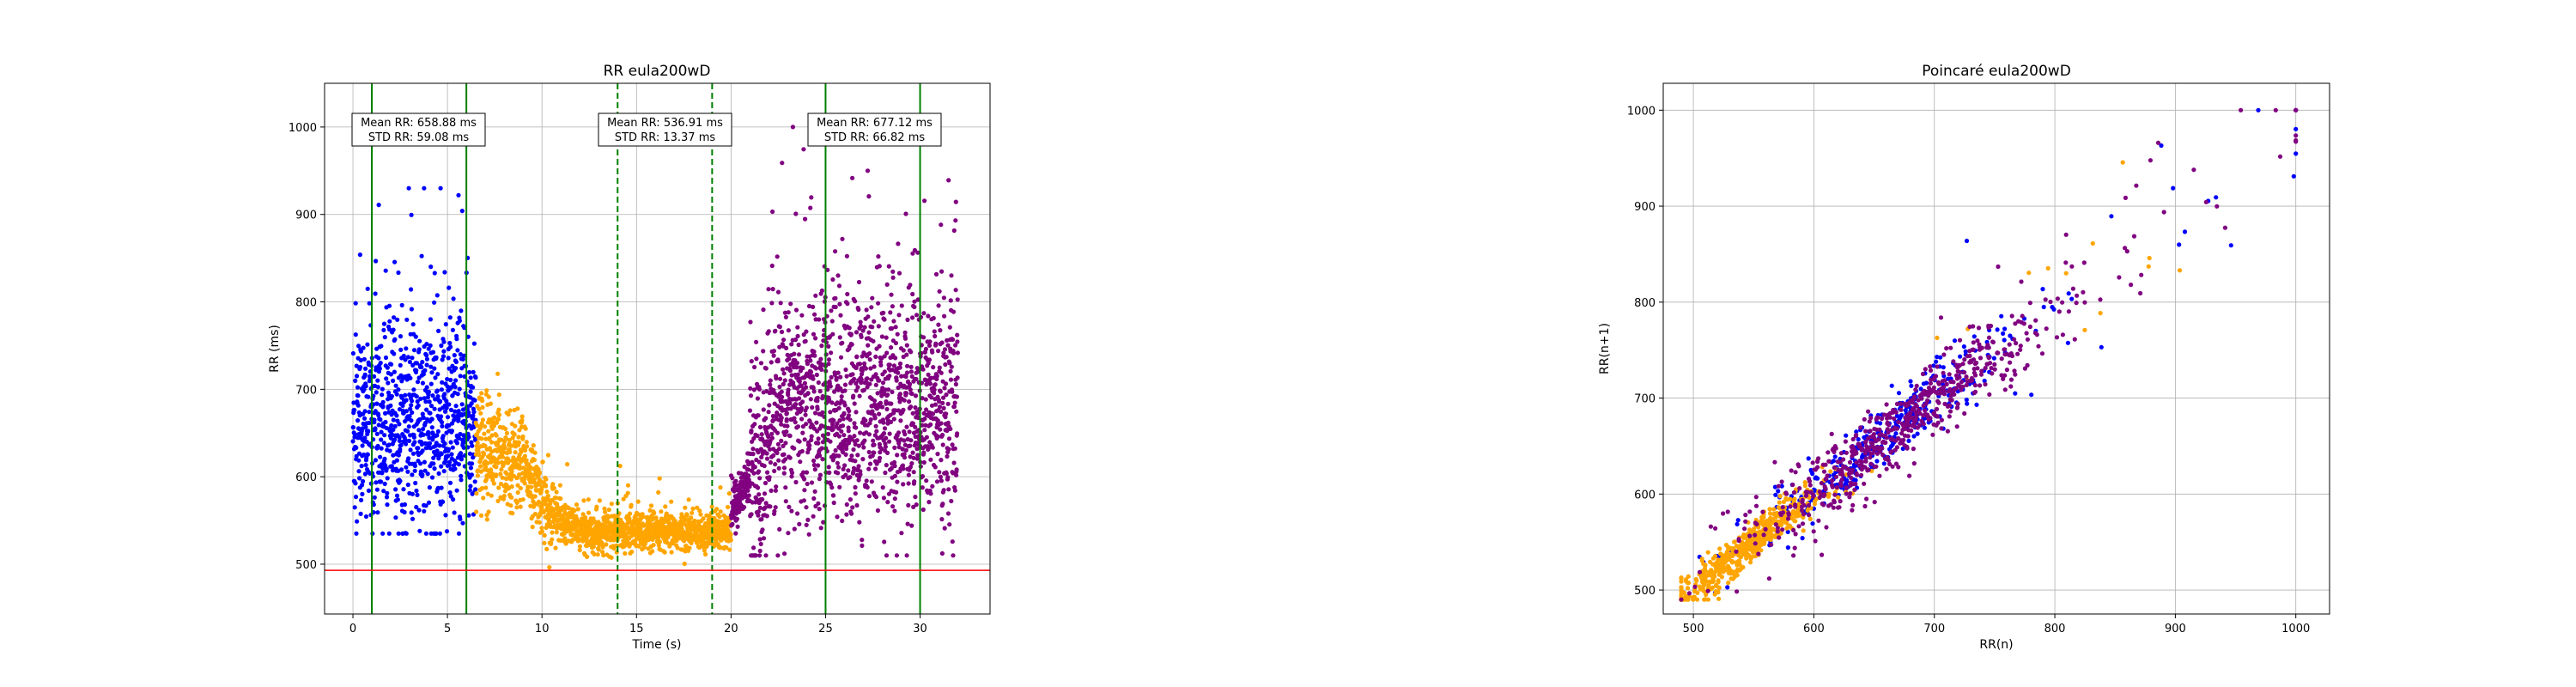 The image size is (2576, 687). I want to click on rr-ytick-label: 800, so click(306, 303).